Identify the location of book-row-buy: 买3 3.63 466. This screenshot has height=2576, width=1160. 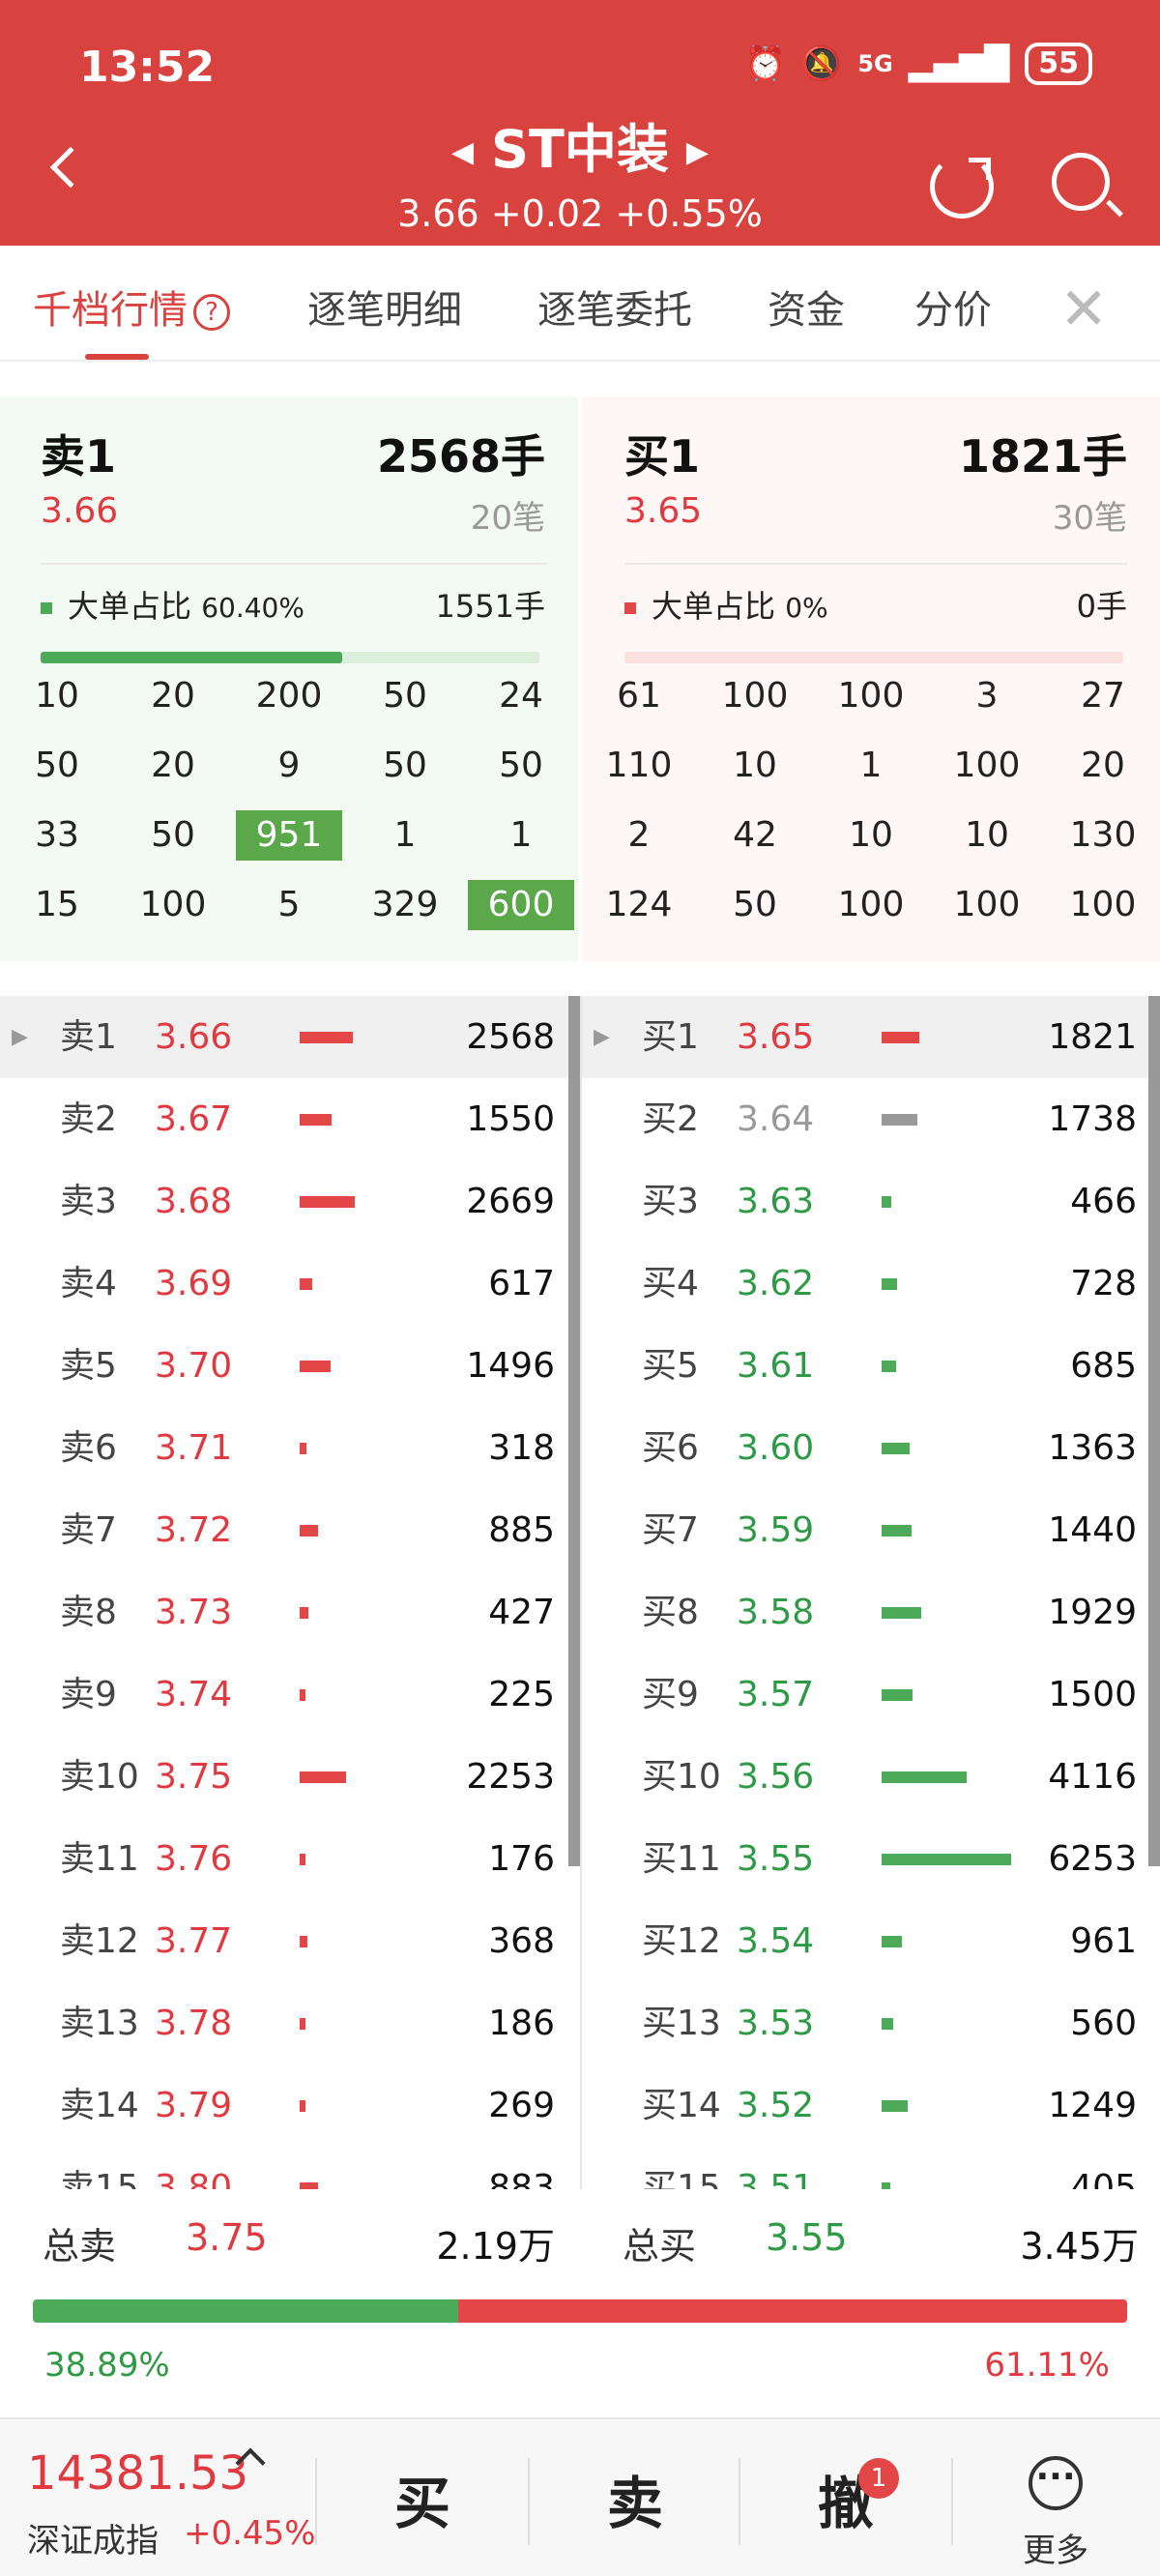
(871, 1201).